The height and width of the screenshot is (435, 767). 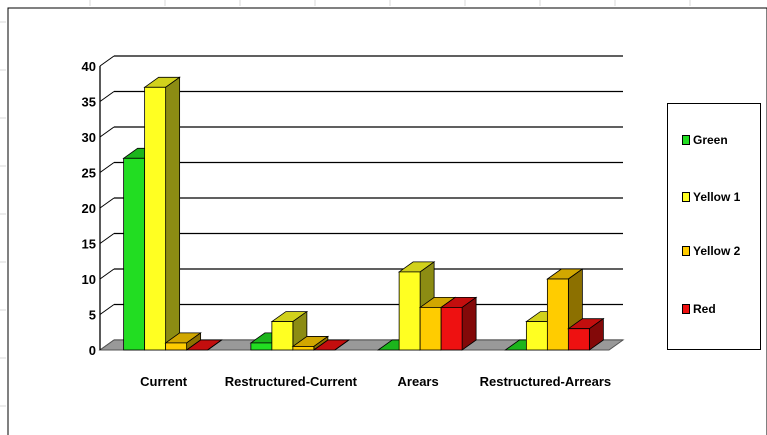 I want to click on y-tick-label: 15, so click(x=89, y=244).